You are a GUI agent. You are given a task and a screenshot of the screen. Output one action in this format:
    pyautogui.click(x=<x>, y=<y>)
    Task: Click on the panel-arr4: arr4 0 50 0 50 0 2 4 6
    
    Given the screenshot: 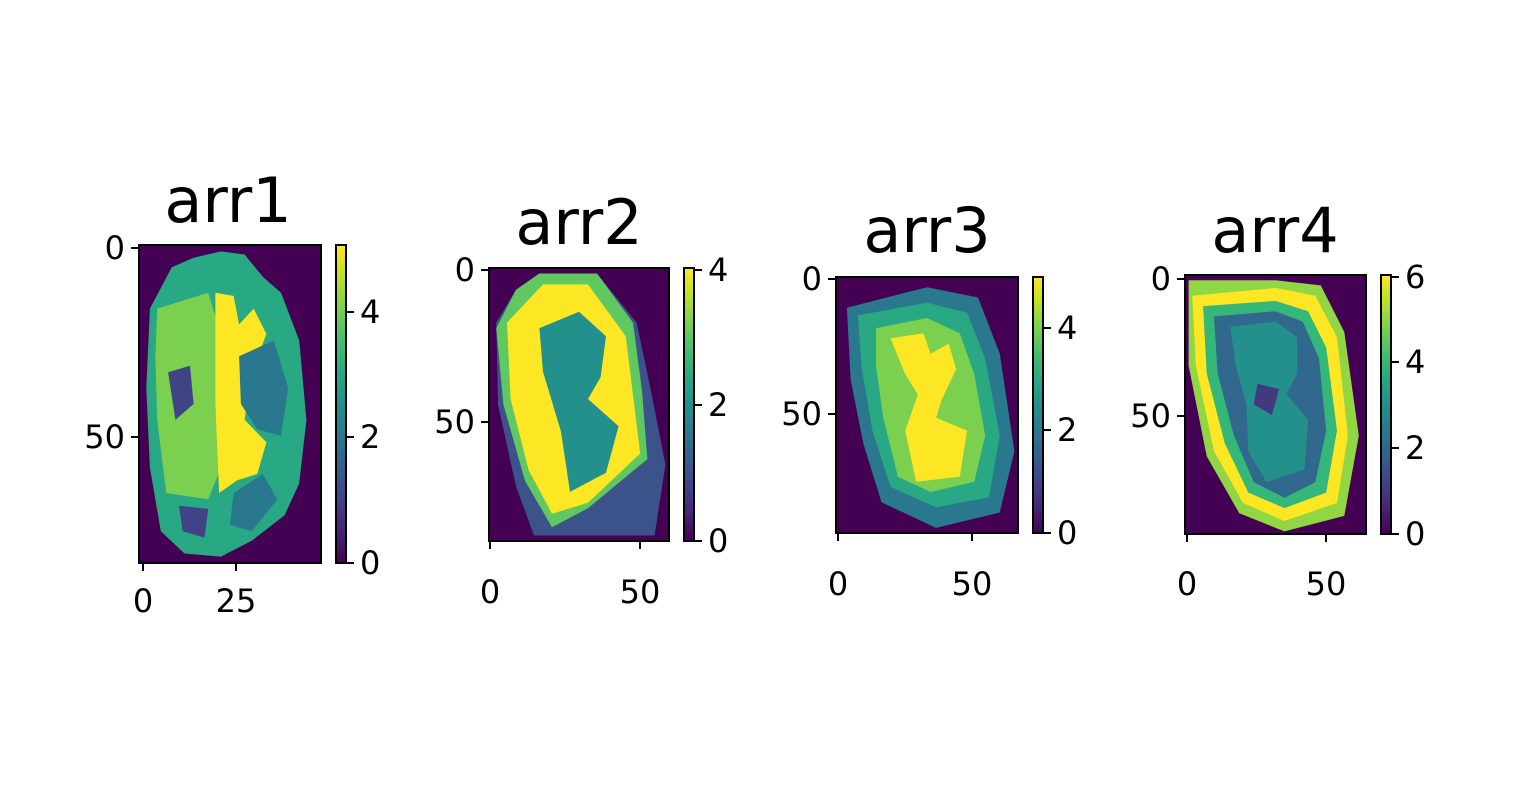 What is the action you would take?
    pyautogui.click(x=1277, y=398)
    